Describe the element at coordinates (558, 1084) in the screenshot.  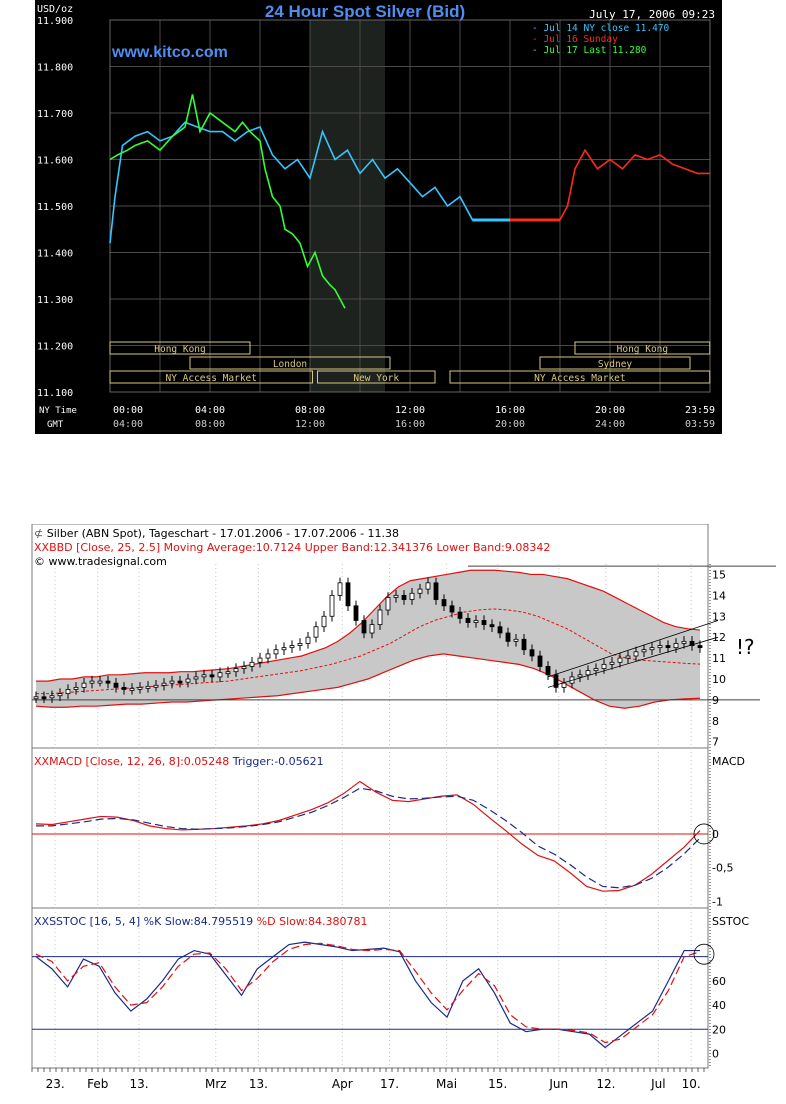
I see `tds-x-label: Jun` at that location.